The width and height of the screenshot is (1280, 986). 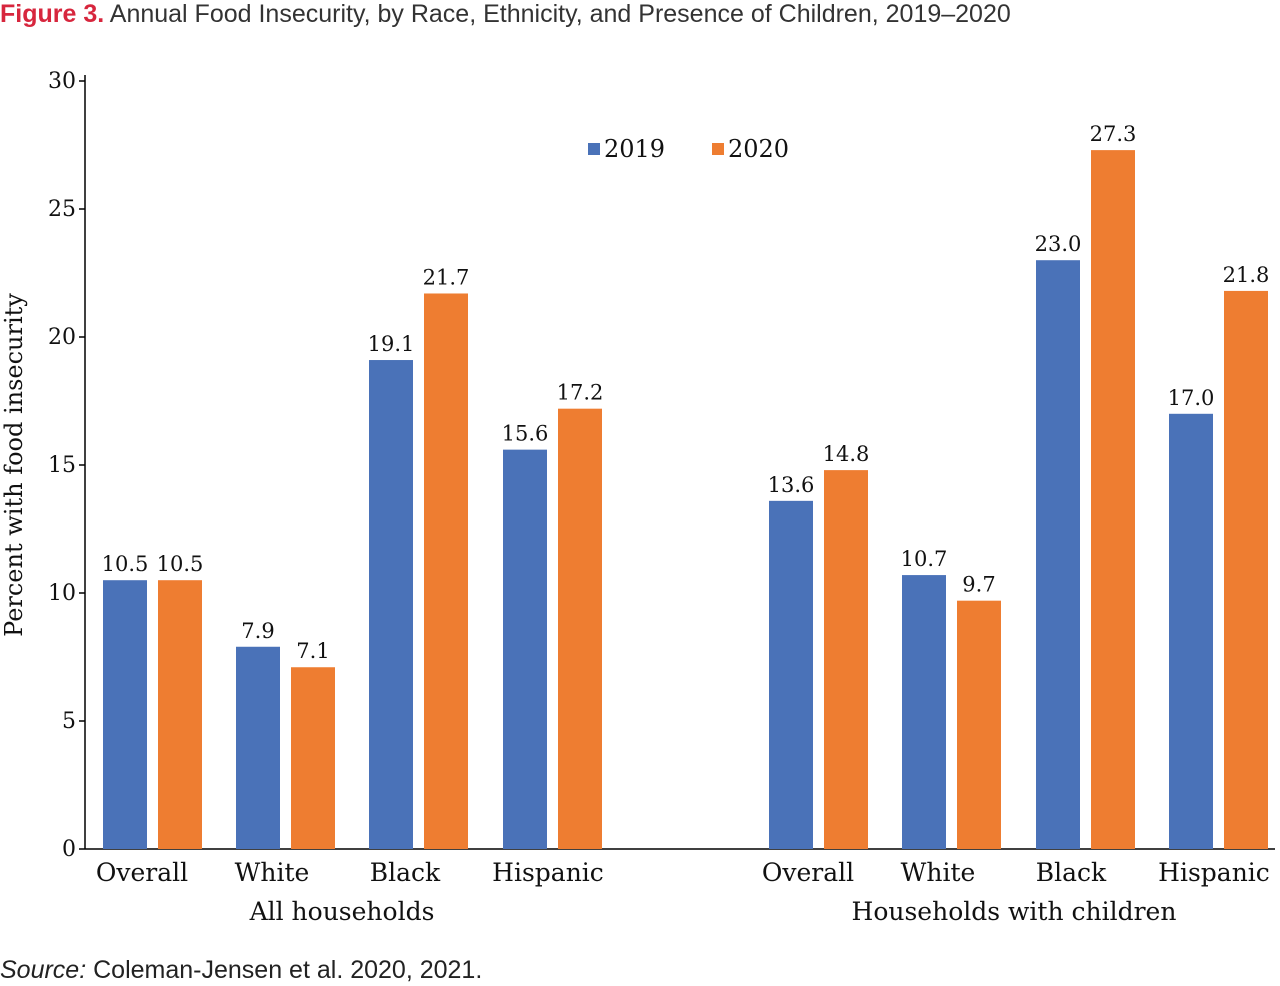 What do you see at coordinates (180, 564) in the screenshot?
I see `data-label-2020: 10.5` at bounding box center [180, 564].